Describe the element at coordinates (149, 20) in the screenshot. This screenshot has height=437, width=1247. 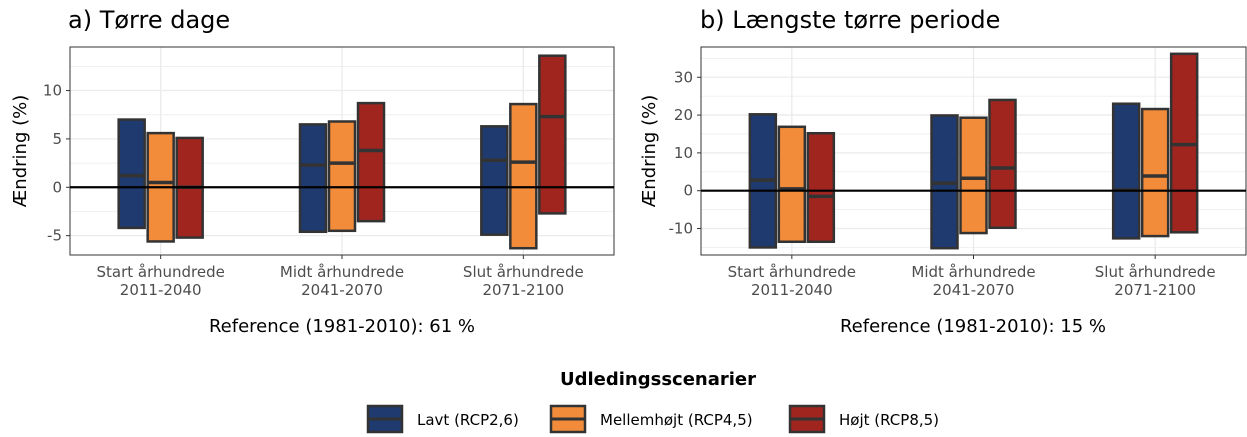
I see `chart-title: a) Tørre dage` at that location.